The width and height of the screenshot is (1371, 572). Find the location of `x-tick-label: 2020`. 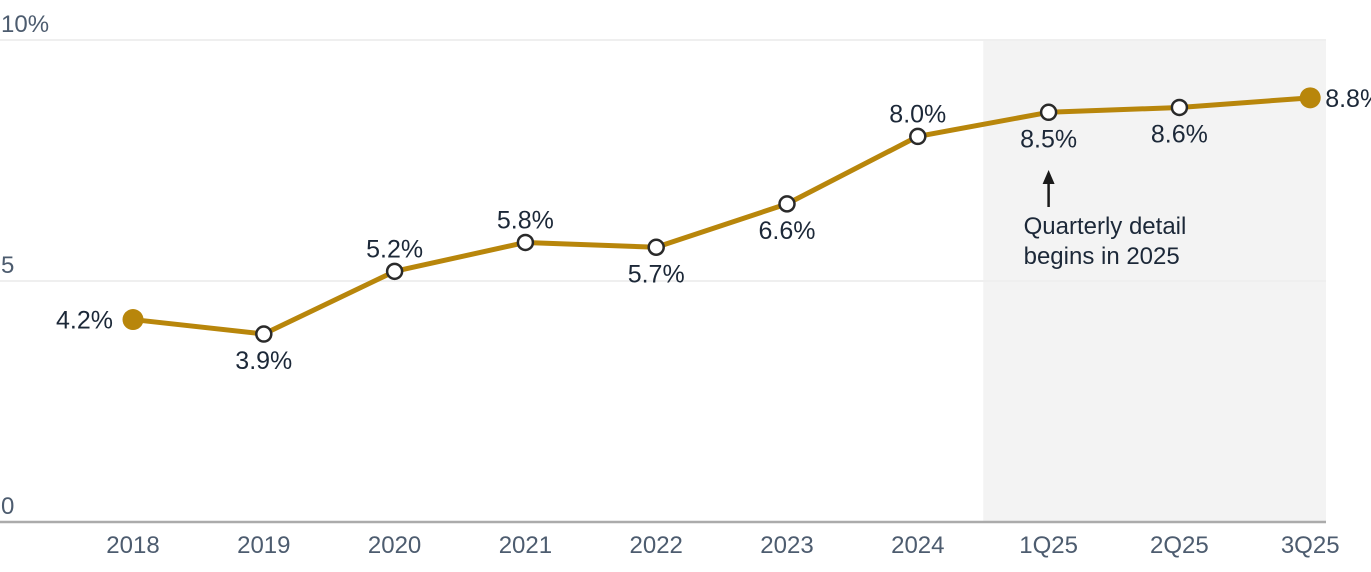

x-tick-label: 2020 is located at coordinates (394, 545).